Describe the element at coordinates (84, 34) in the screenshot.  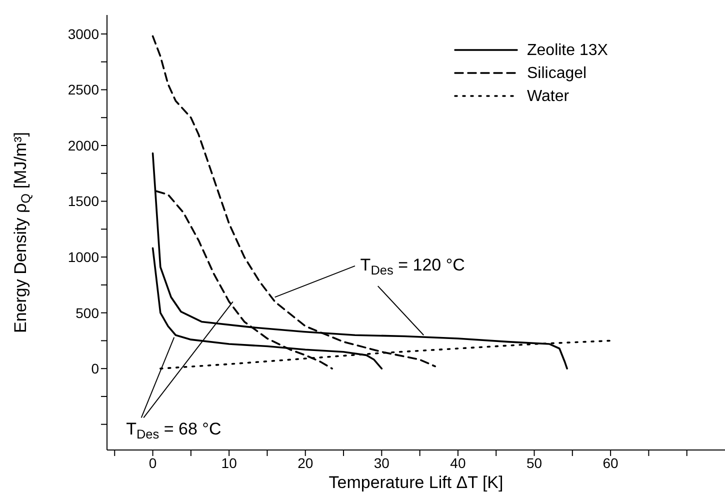
I see `y-tick-label: 3000` at that location.